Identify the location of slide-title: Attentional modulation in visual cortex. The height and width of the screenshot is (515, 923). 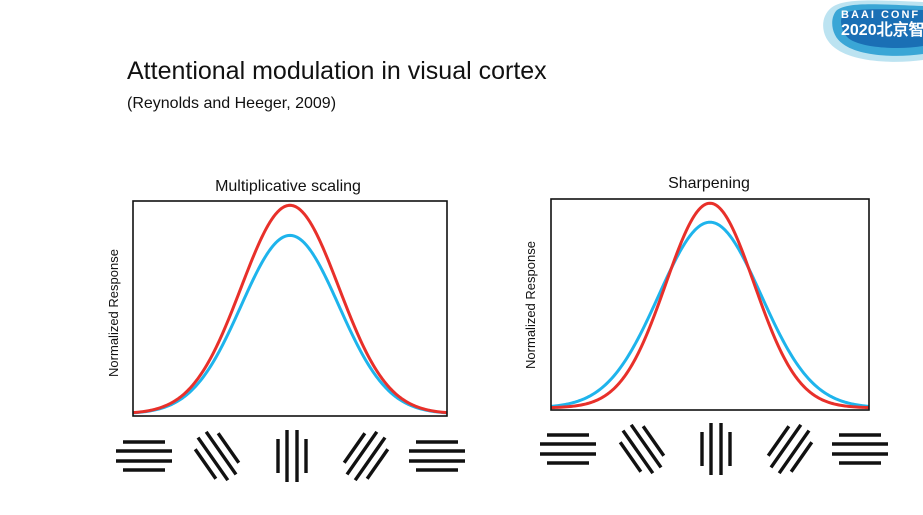
(337, 71).